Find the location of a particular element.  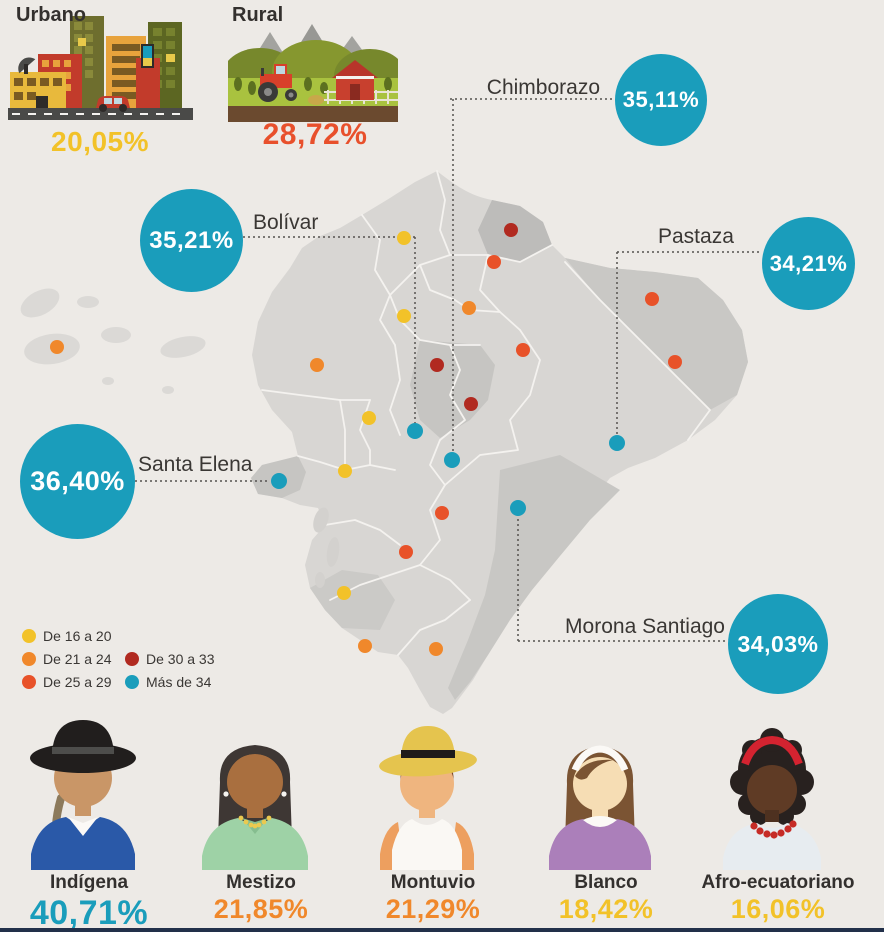

afro-ecuatoriano-avatar is located at coordinates (772, 799).